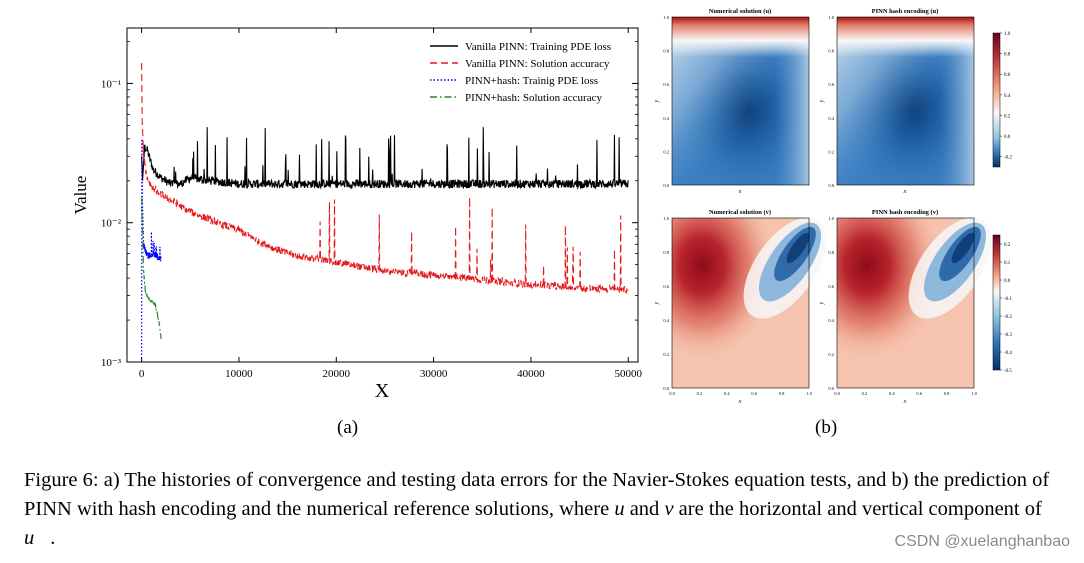 The height and width of the screenshot is (563, 1084). I want to click on sublabel-b: (b), so click(826, 427).